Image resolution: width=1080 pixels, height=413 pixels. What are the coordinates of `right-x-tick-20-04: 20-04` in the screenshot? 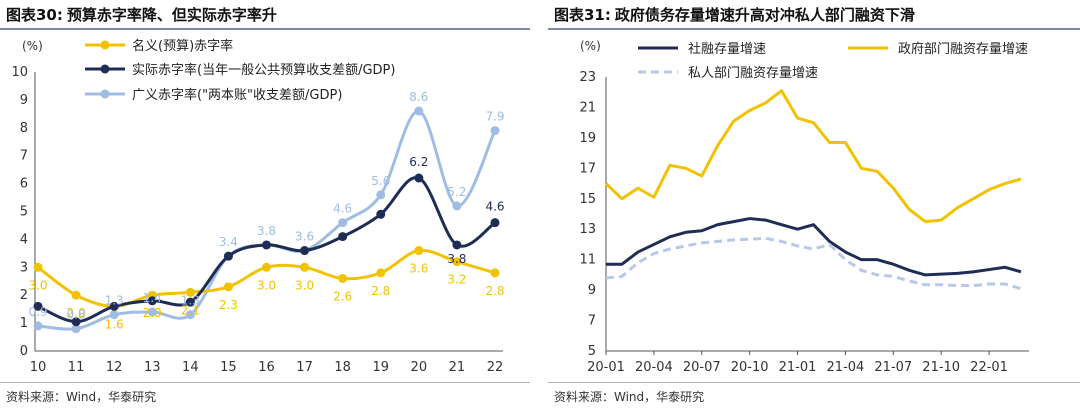 It's located at (654, 367).